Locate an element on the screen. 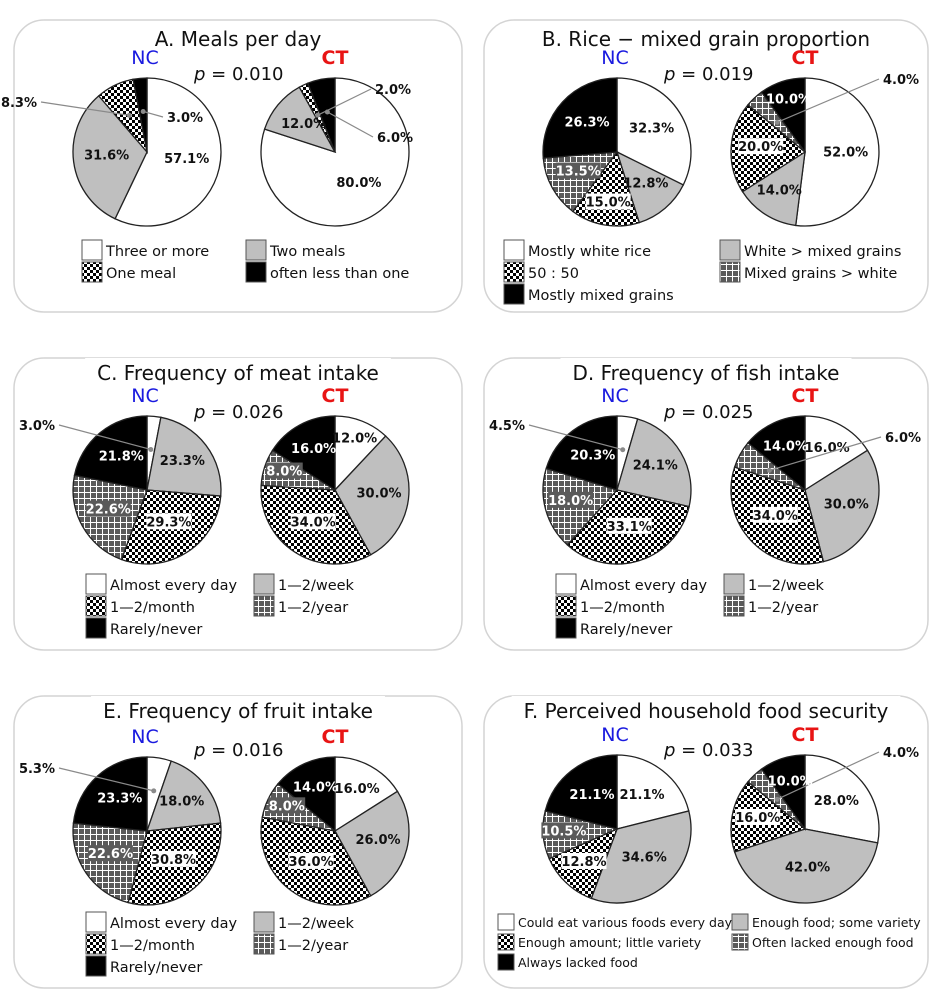 This screenshot has height=1006, width=939. legend-item: Could eat various foods every day is located at coordinates (615, 922).